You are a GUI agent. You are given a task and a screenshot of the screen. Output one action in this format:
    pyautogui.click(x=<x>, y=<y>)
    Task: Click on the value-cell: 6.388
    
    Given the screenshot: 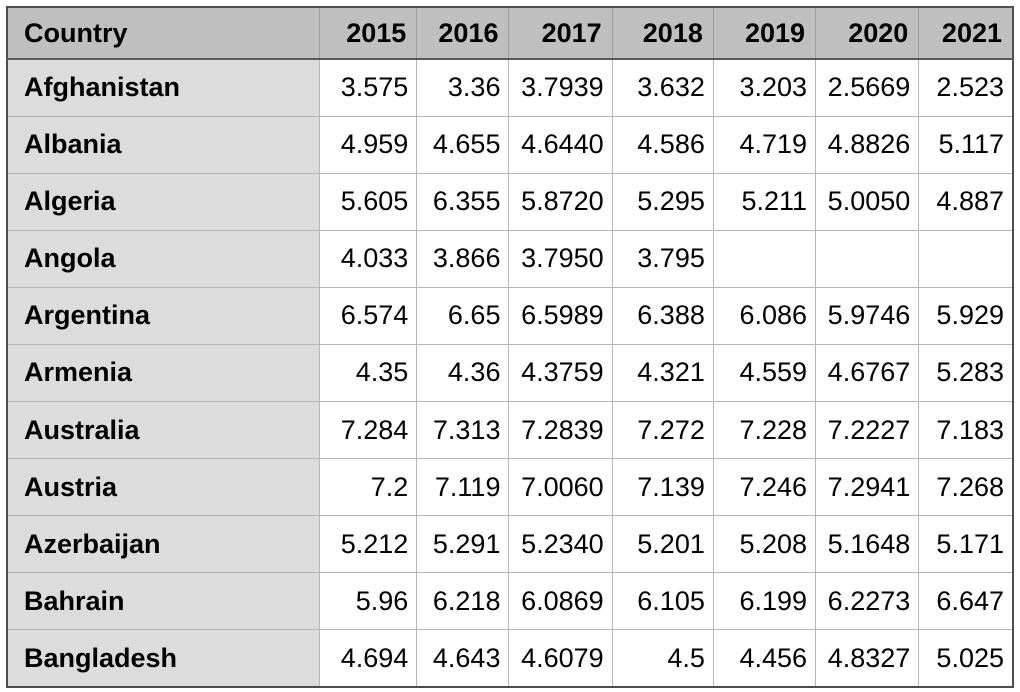 What is the action you would take?
    pyautogui.click(x=662, y=315)
    